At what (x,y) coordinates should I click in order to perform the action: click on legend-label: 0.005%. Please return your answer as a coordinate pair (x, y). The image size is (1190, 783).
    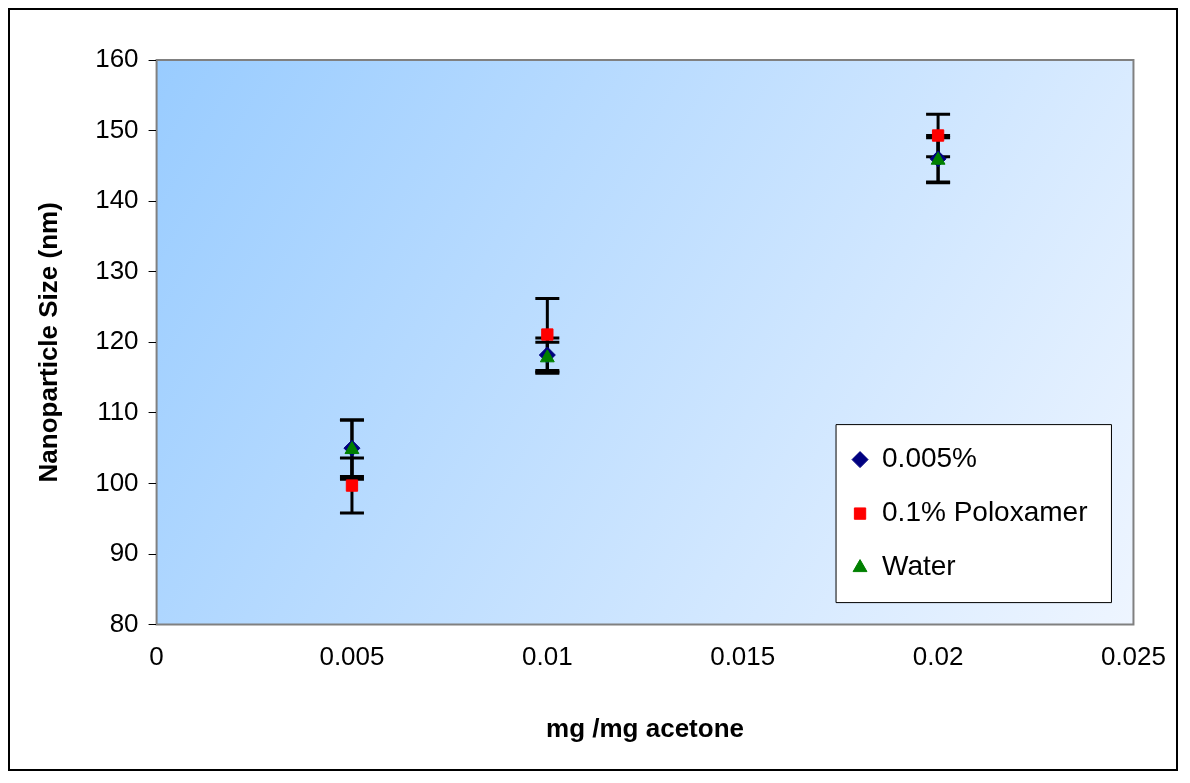
    Looking at the image, I should click on (929, 458).